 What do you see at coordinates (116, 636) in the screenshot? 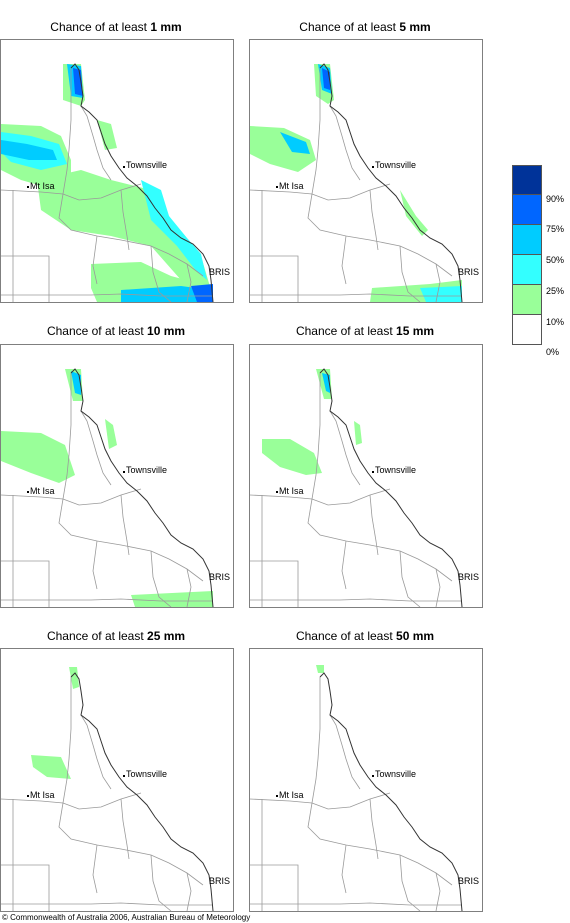
I see `panel-5-title: Chance of at least 25 mm` at bounding box center [116, 636].